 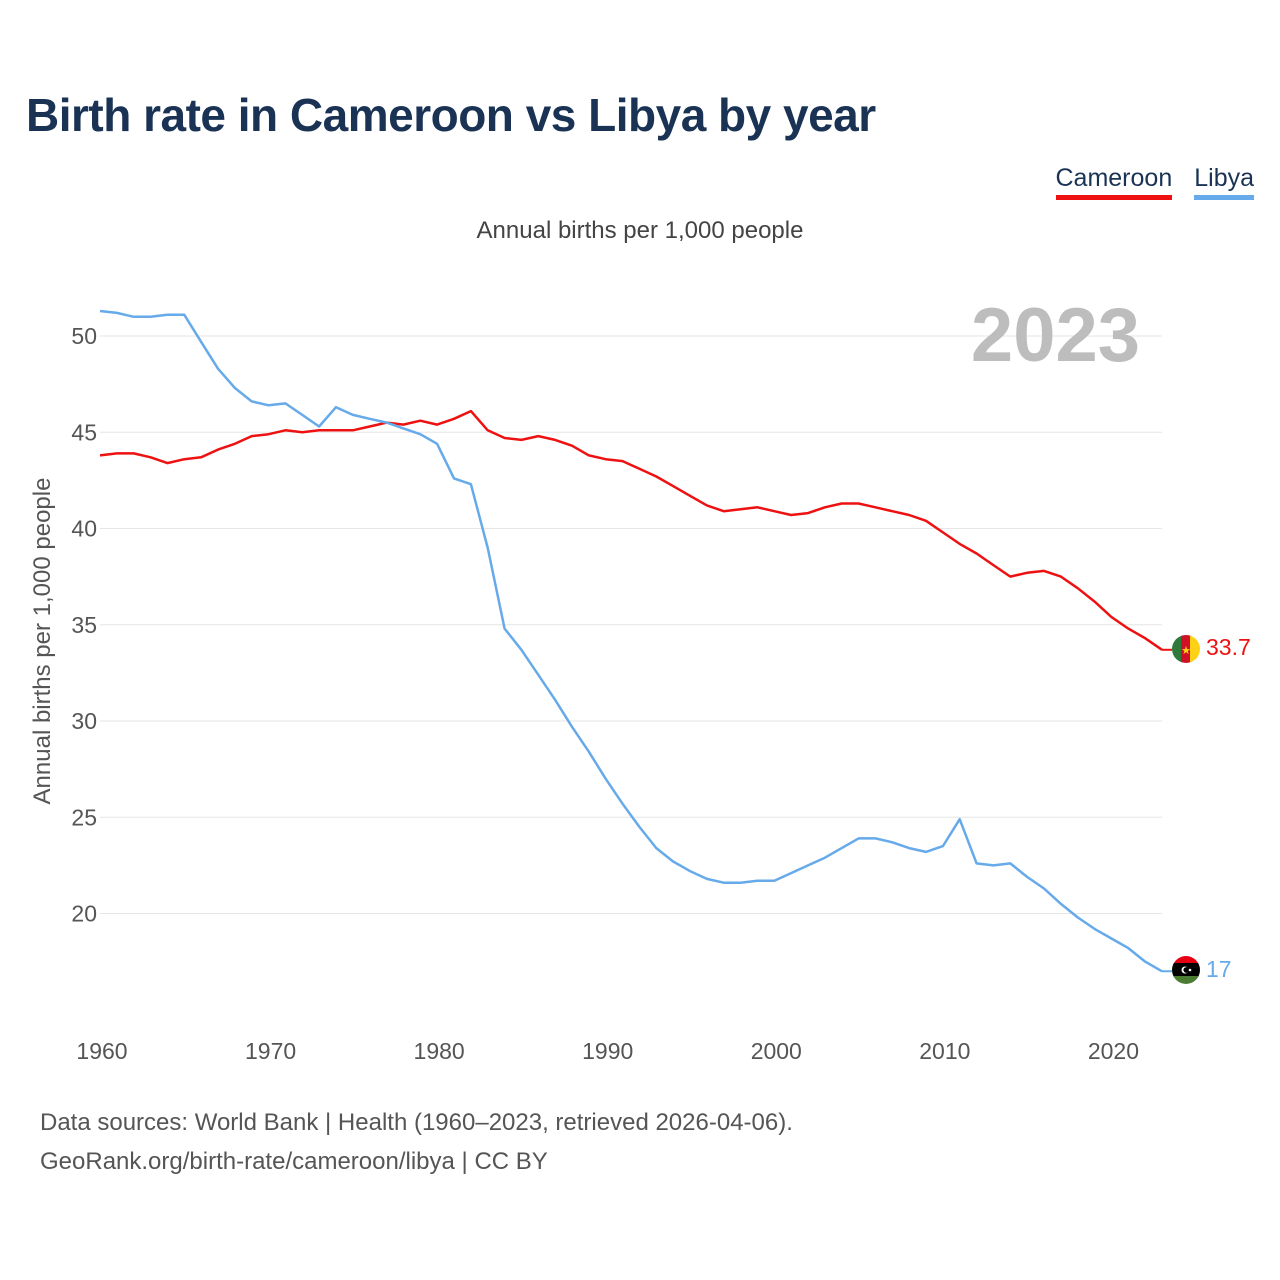 I want to click on flag-libya-icon, so click(x=1186, y=970).